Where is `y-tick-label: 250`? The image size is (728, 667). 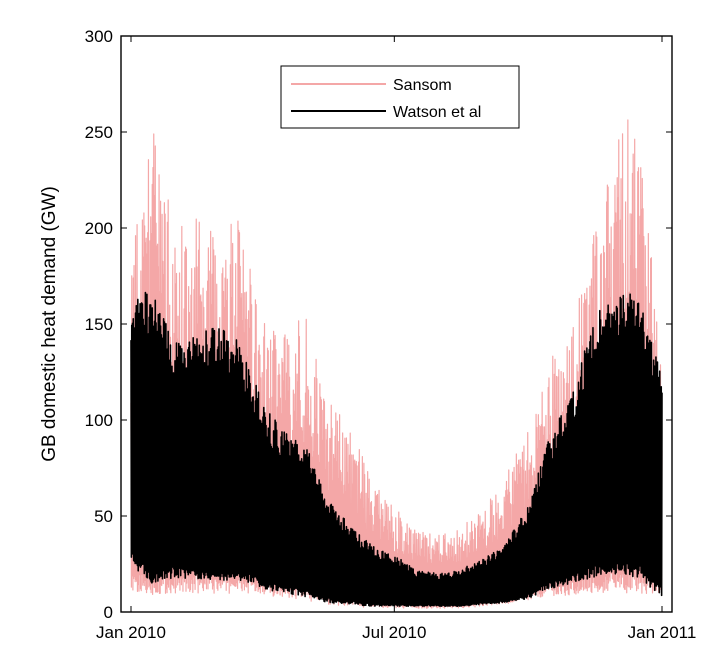 y-tick-label: 250 is located at coordinates (99, 132).